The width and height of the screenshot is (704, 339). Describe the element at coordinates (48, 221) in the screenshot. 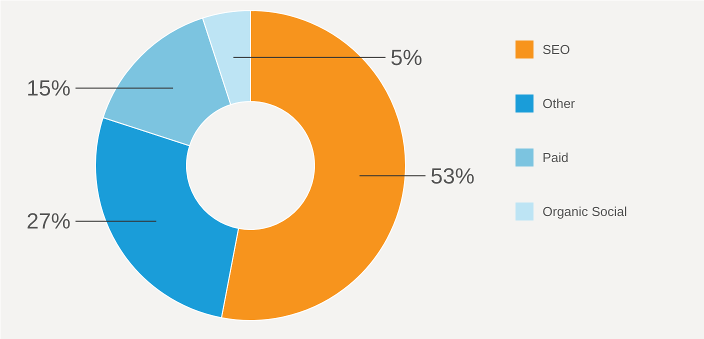

I see `data-label: 27%` at that location.